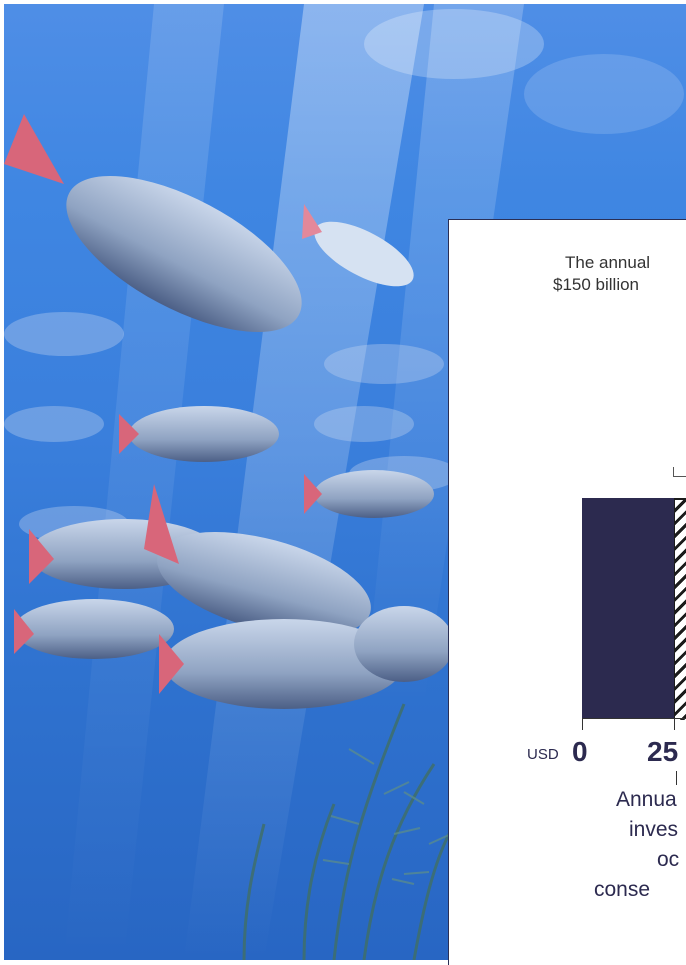 This screenshot has height=965, width=686. What do you see at coordinates (646, 799) in the screenshot?
I see `caption-line-1: Annua` at bounding box center [646, 799].